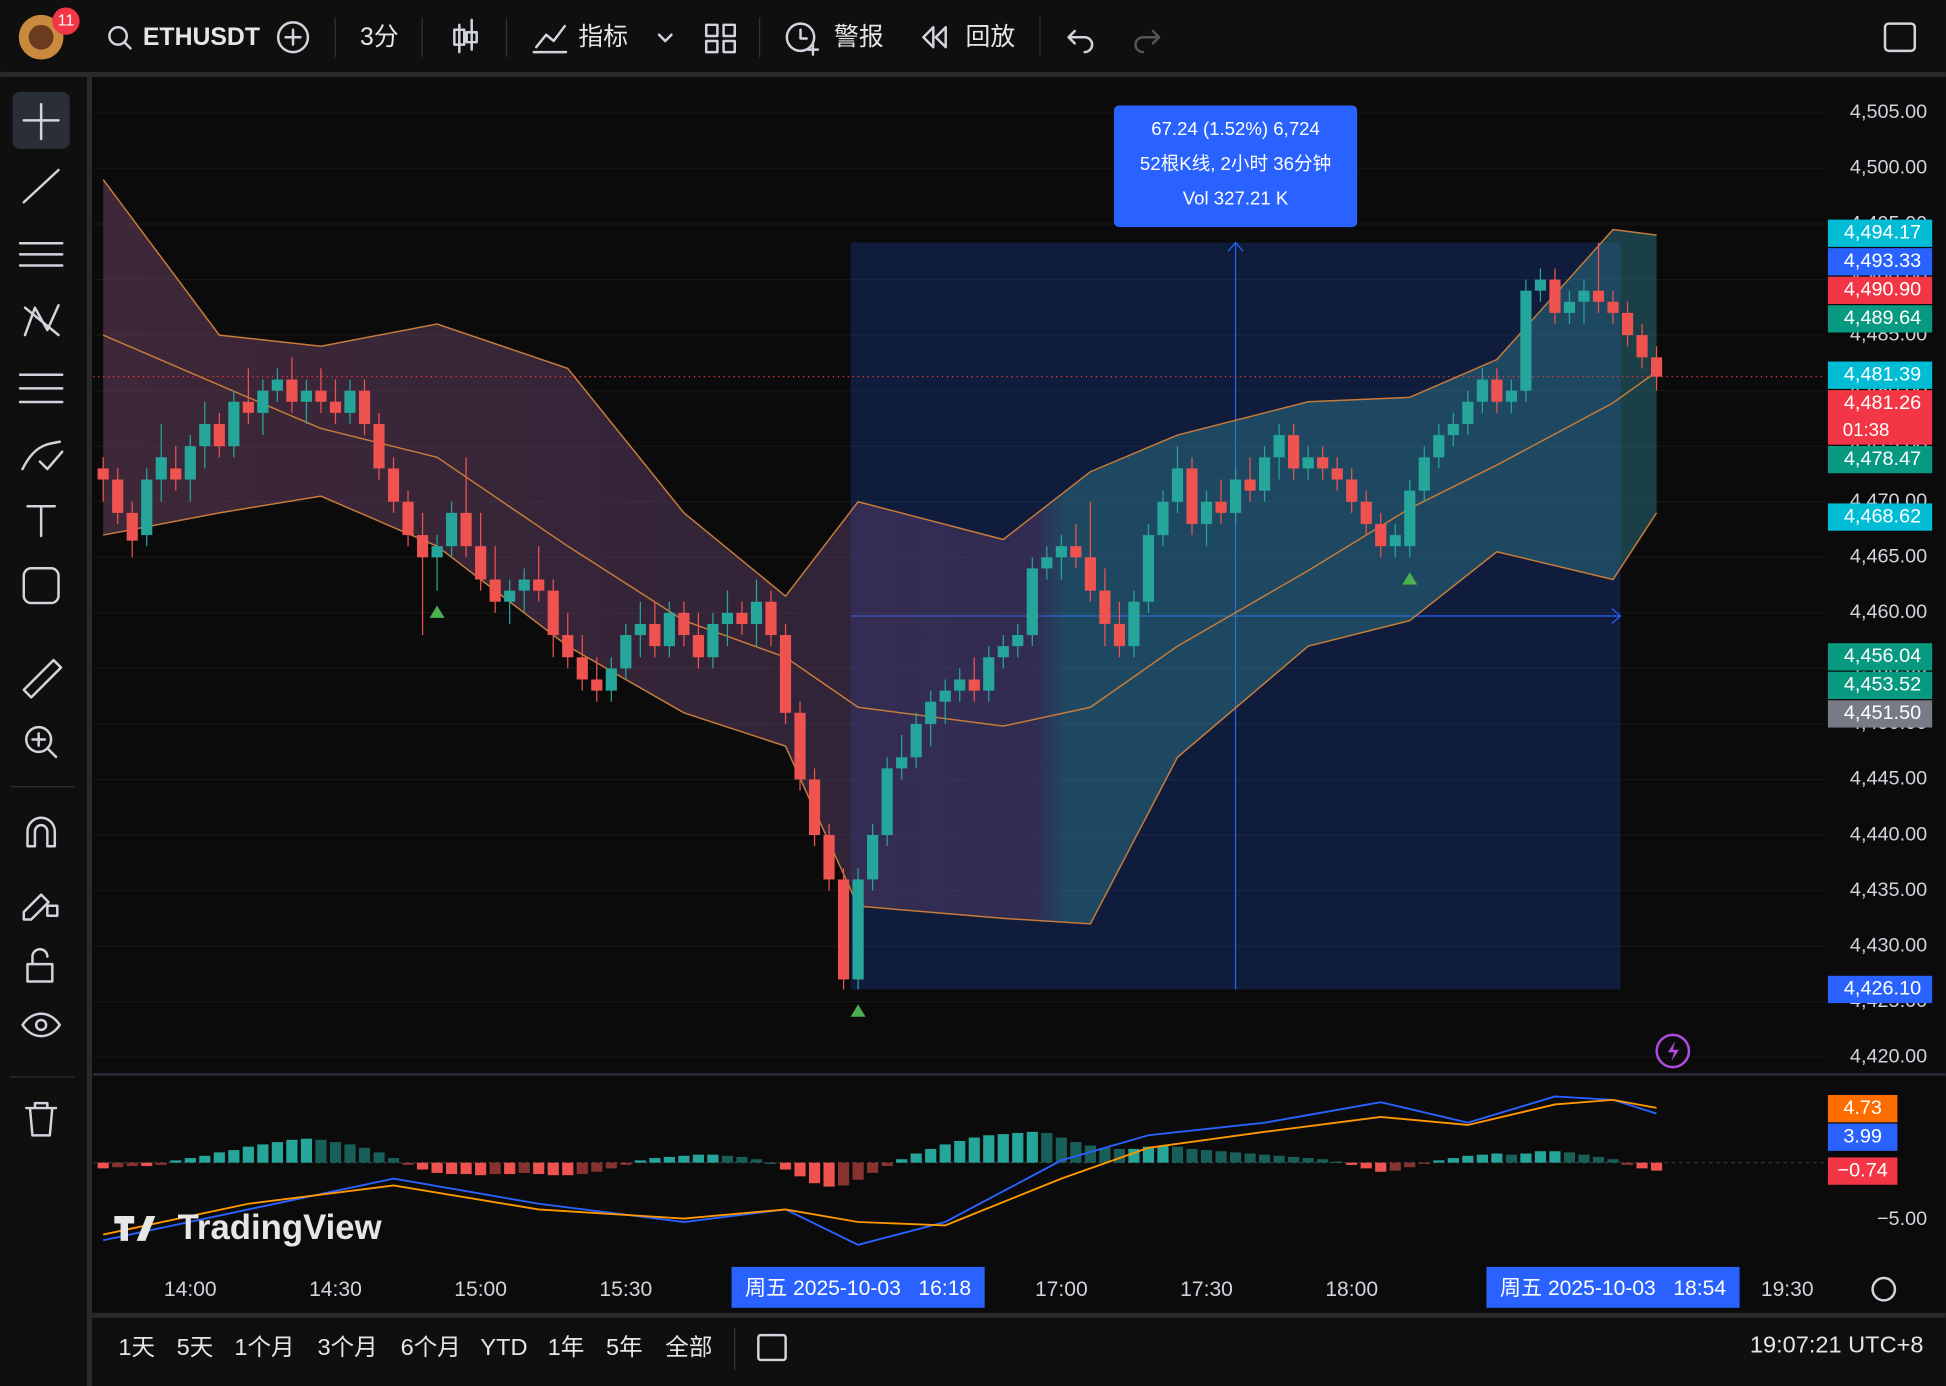 The image size is (1946, 1386). I want to click on x-tick-label: 17:00, so click(1061, 1289).